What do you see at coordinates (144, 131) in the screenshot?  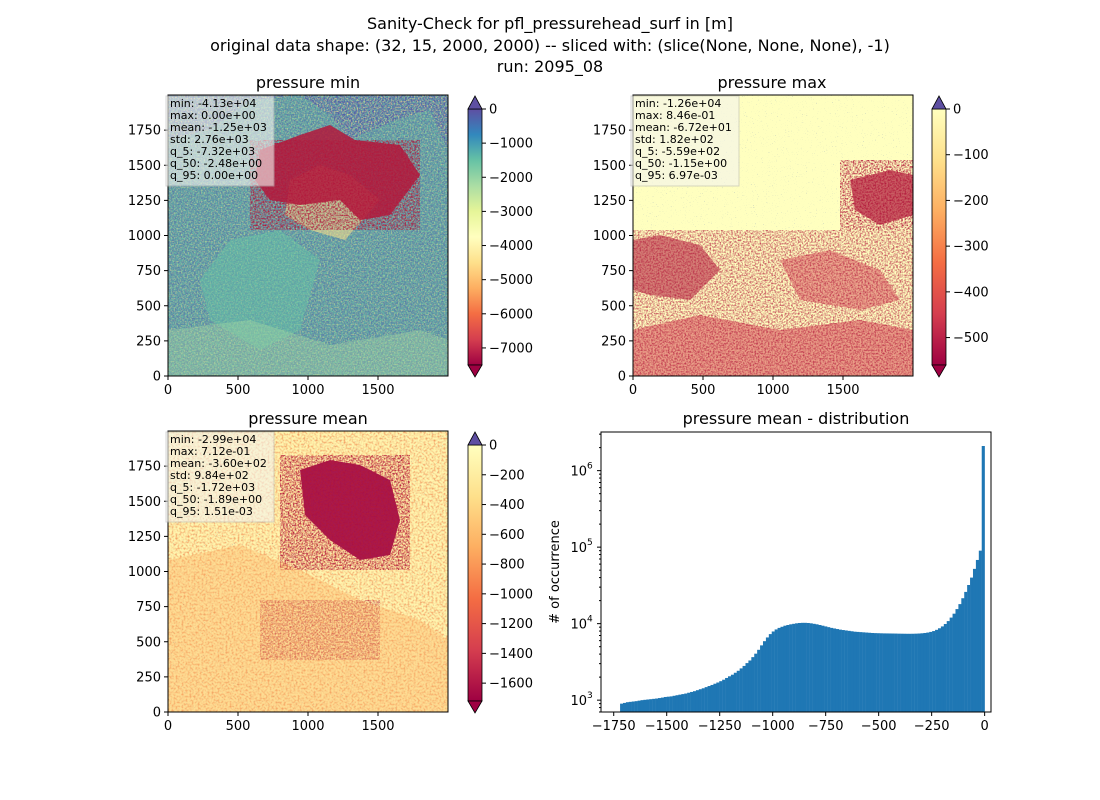 I see `y-tick-label: 1750` at bounding box center [144, 131].